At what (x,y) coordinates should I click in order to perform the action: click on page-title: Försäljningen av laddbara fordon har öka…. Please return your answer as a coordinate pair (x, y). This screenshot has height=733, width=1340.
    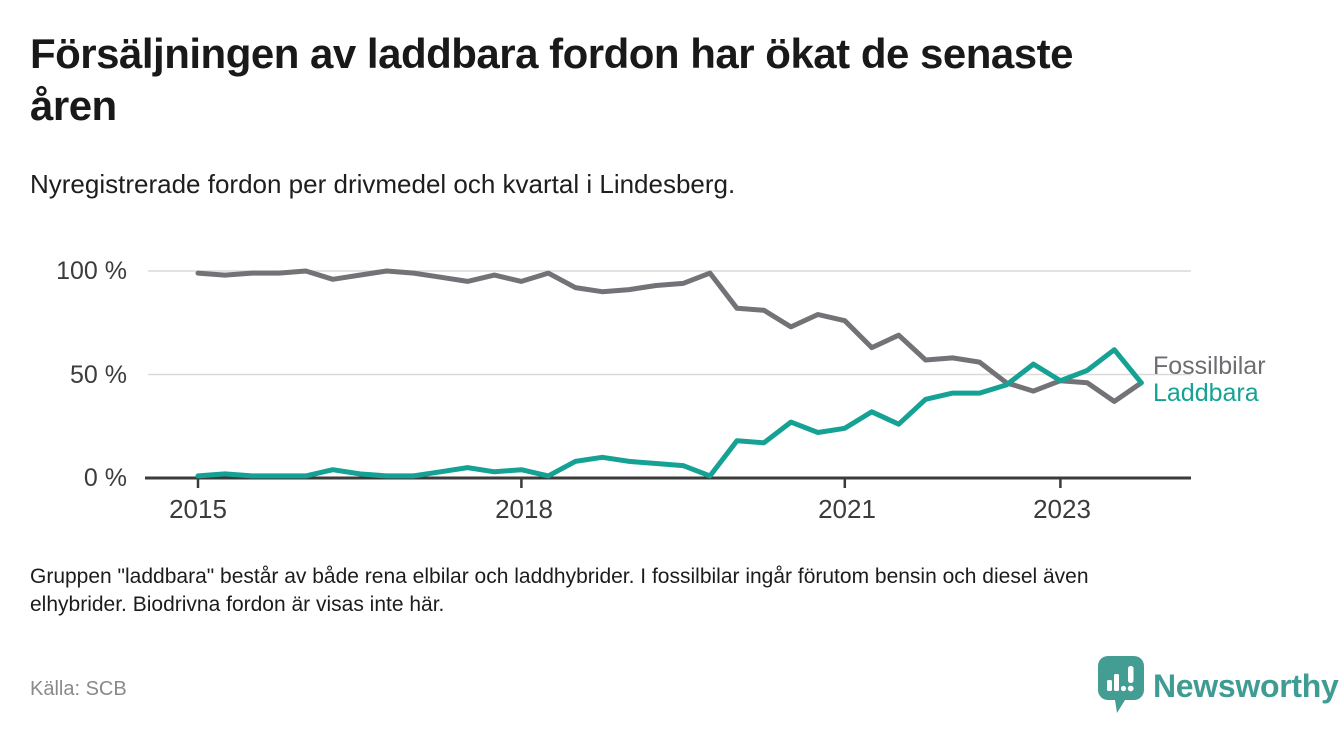
    Looking at the image, I should click on (551, 79).